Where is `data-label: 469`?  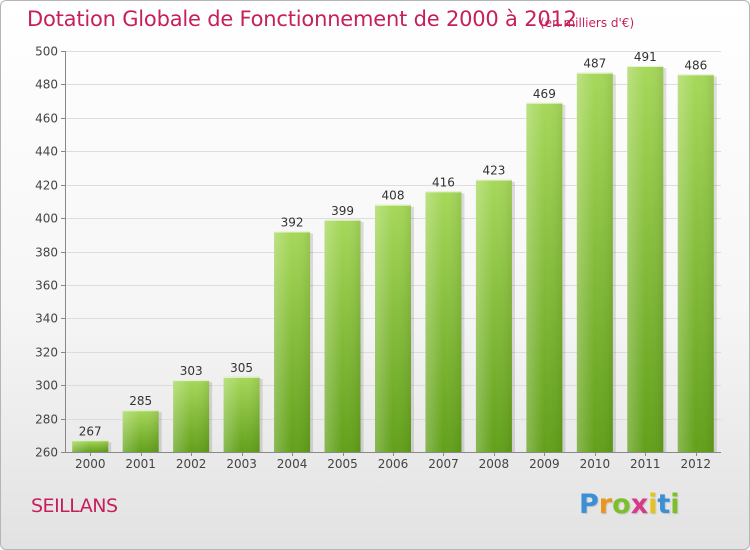
data-label: 469 is located at coordinates (544, 94).